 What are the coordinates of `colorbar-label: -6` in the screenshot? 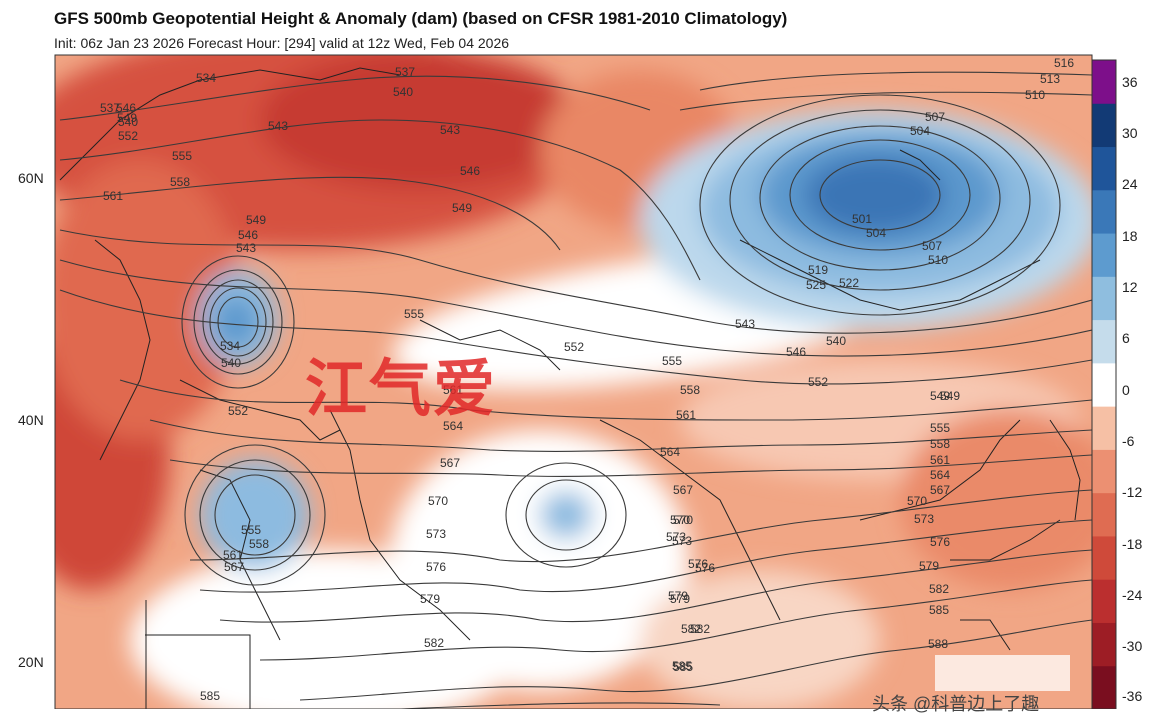 It's located at (1128, 441).